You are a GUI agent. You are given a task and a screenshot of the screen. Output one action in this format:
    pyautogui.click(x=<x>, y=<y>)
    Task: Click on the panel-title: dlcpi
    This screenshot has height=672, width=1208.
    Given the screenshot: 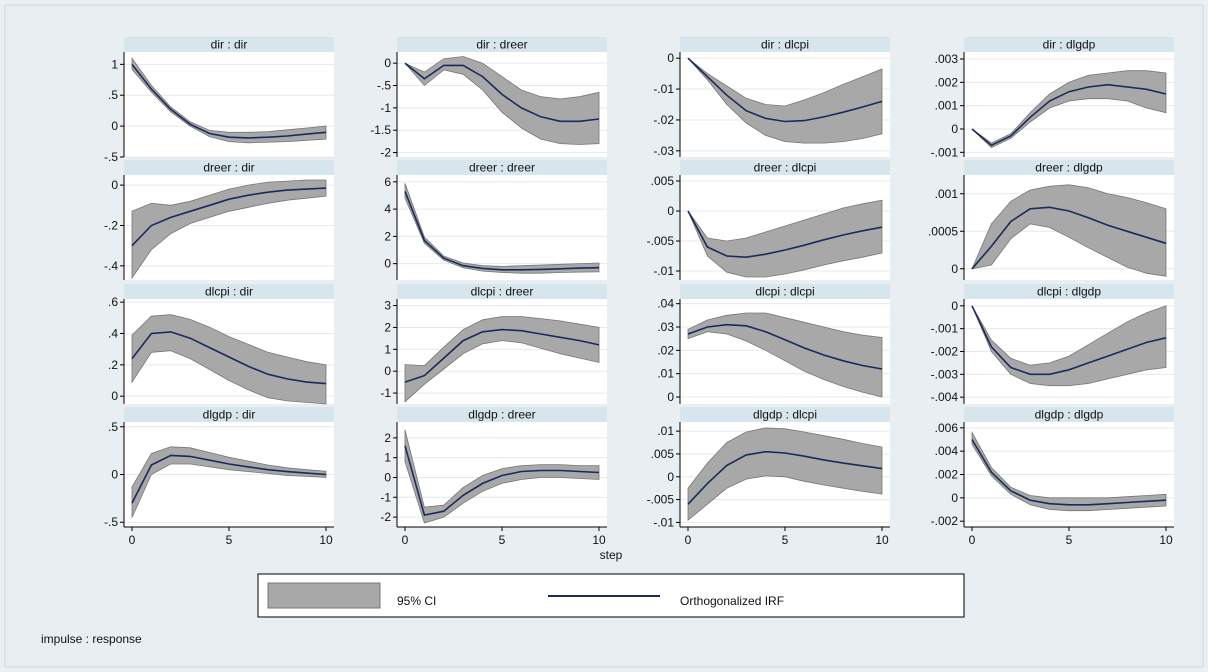 What is the action you would take?
    pyautogui.click(x=784, y=292)
    